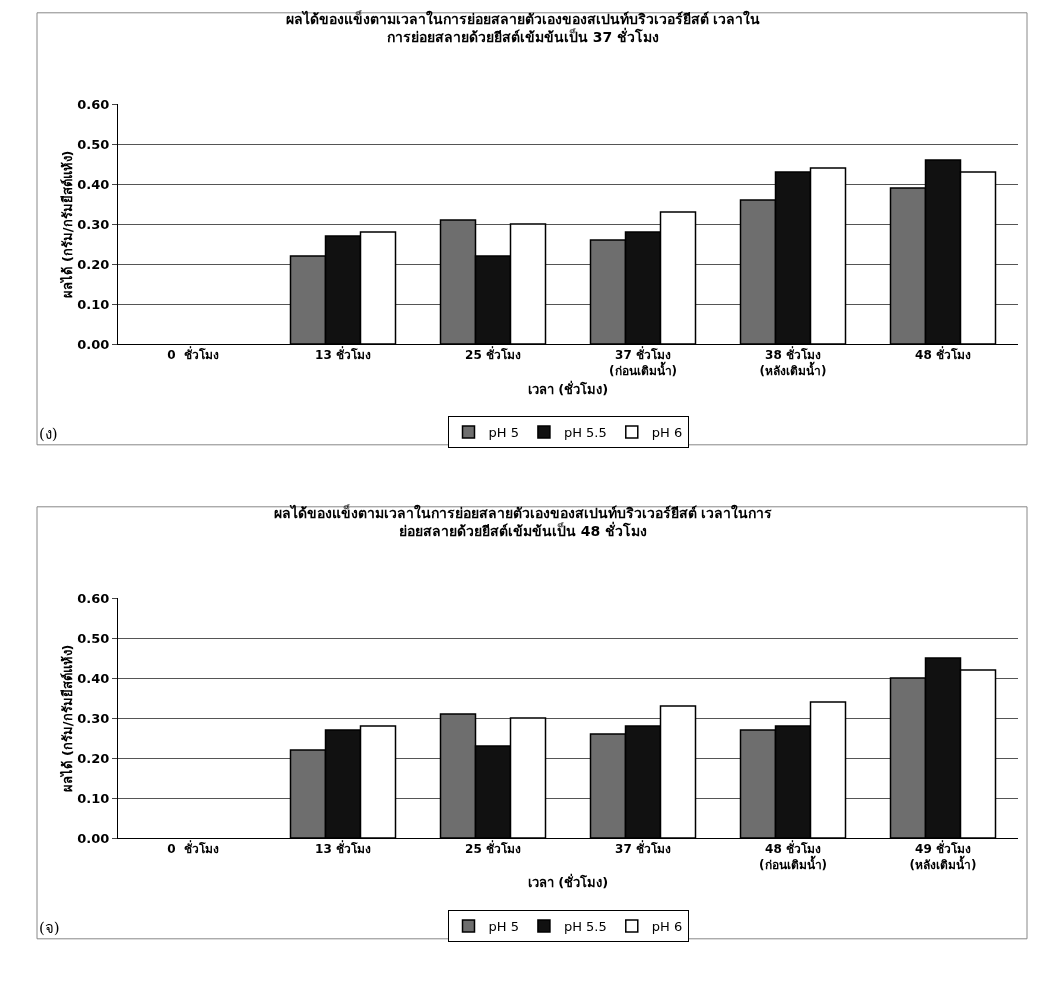 This screenshot has width=1047, height=1005. What do you see at coordinates (943, 354) in the screenshot?
I see `x-tick-label: 48 ชั่วโมง` at bounding box center [943, 354].